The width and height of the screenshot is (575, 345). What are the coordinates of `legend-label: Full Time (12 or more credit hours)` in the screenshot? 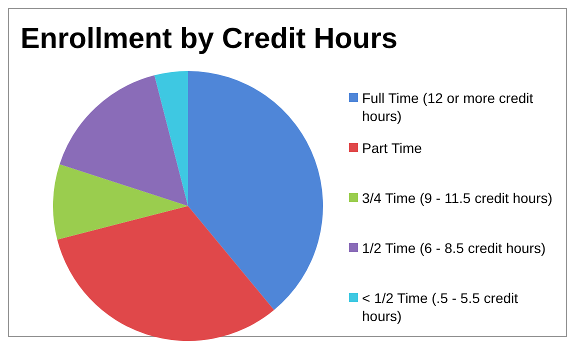 It's located at (448, 107).